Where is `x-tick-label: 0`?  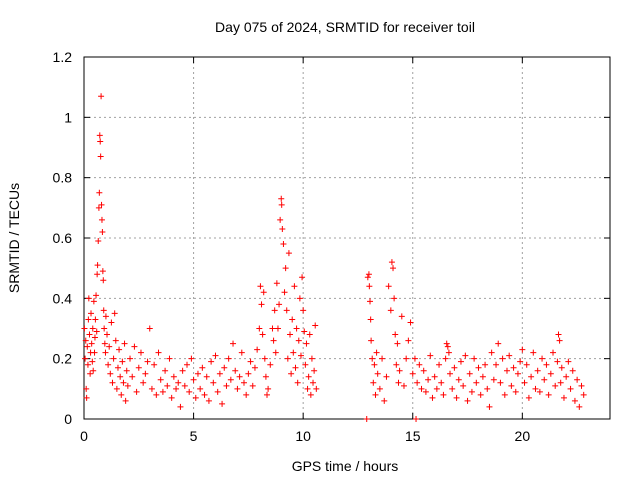
x-tick-label: 0 is located at coordinates (84, 436).